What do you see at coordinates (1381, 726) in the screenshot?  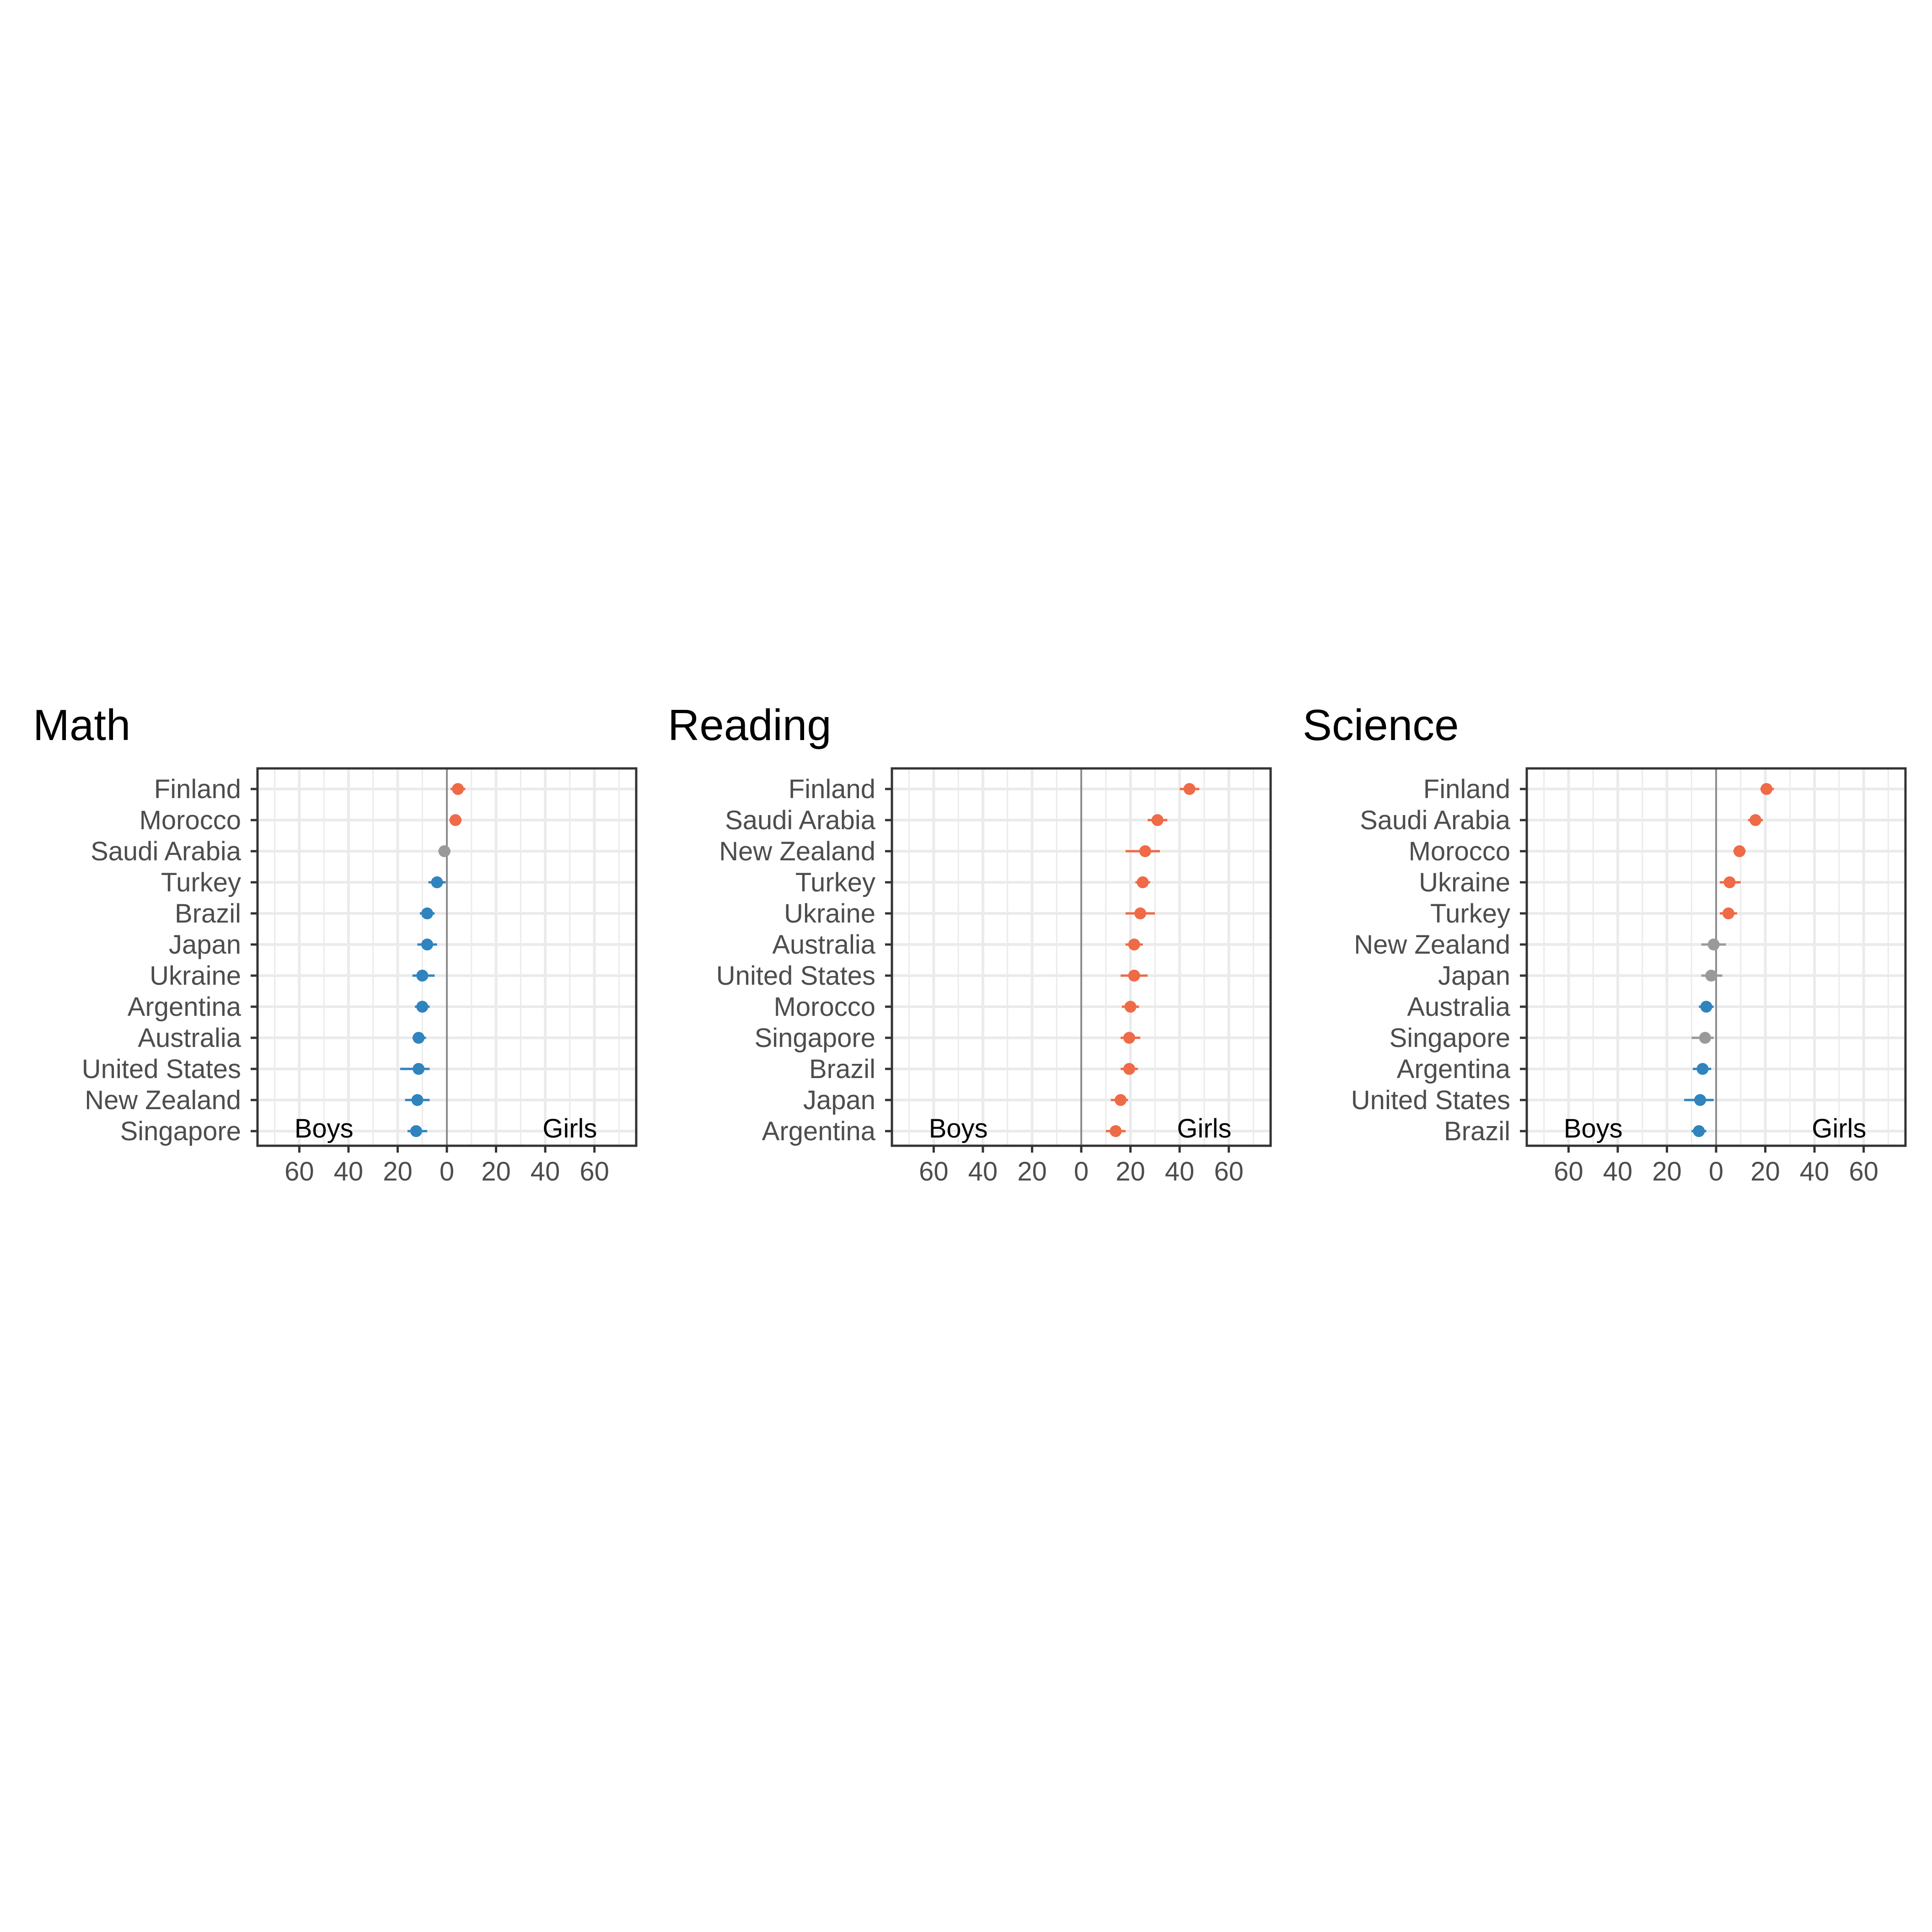 I see `science-panel-title: Science` at bounding box center [1381, 726].